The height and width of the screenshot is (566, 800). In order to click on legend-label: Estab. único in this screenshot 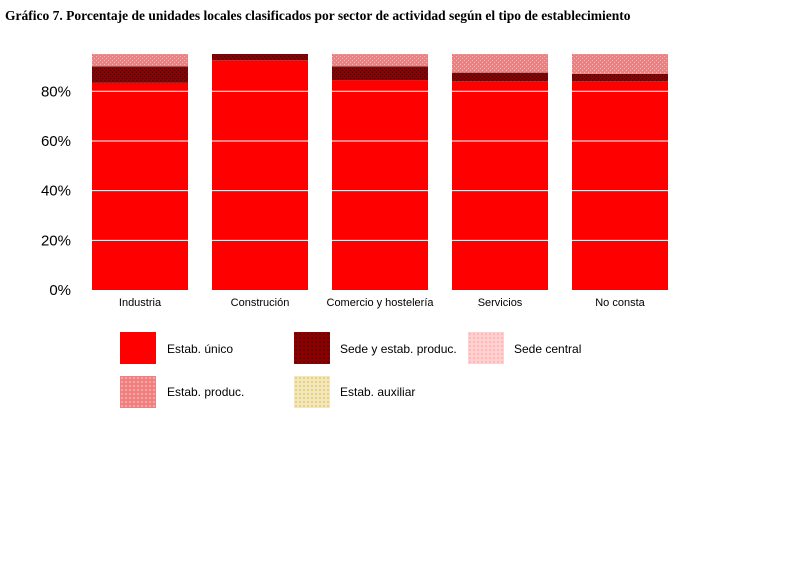, I will do `click(200, 349)`.